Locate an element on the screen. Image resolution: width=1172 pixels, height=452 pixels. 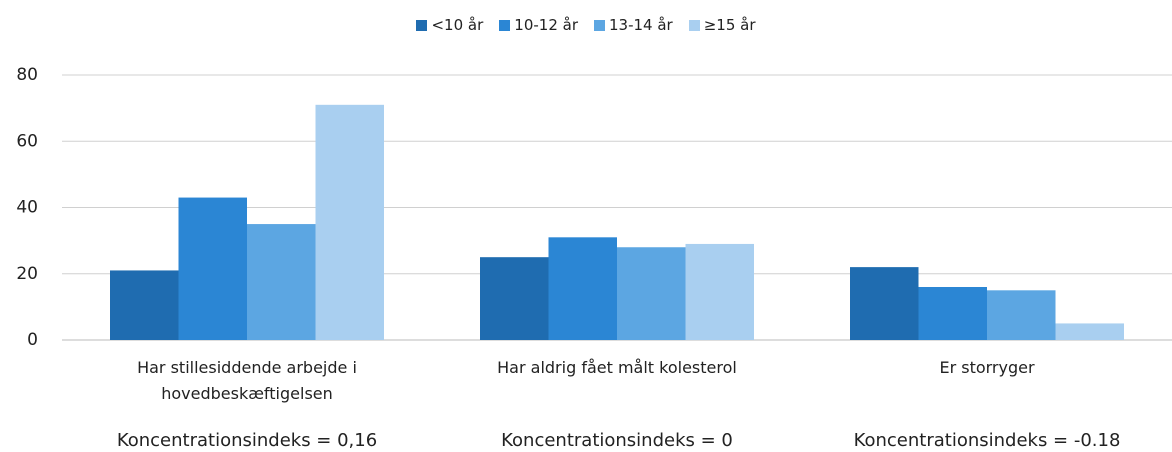
legend-label: <10 år is located at coordinates (457, 25).